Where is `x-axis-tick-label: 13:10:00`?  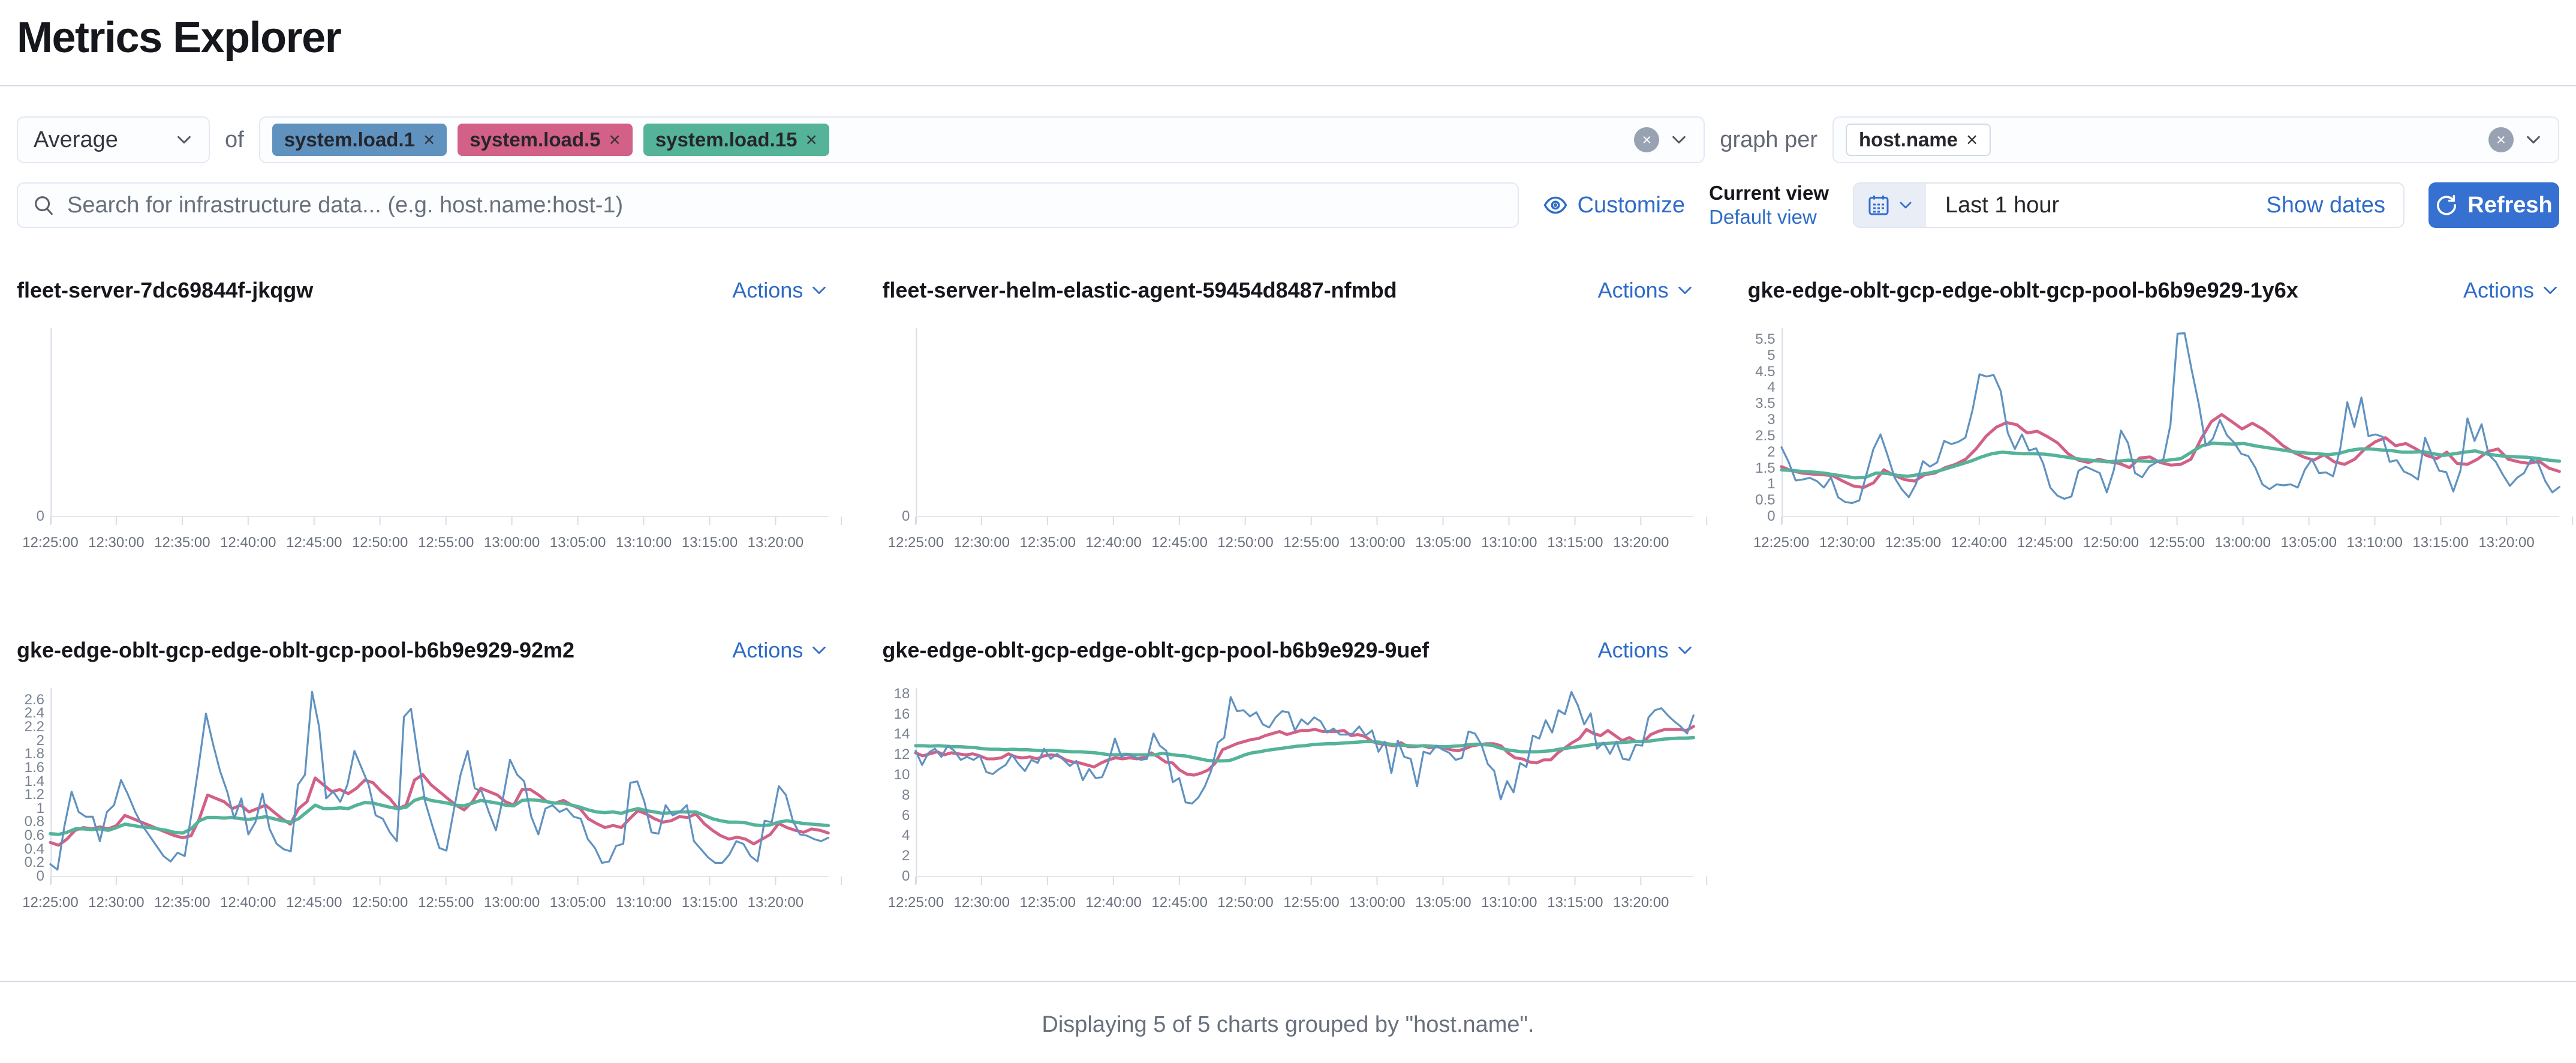 x-axis-tick-label: 13:10:00 is located at coordinates (643, 902).